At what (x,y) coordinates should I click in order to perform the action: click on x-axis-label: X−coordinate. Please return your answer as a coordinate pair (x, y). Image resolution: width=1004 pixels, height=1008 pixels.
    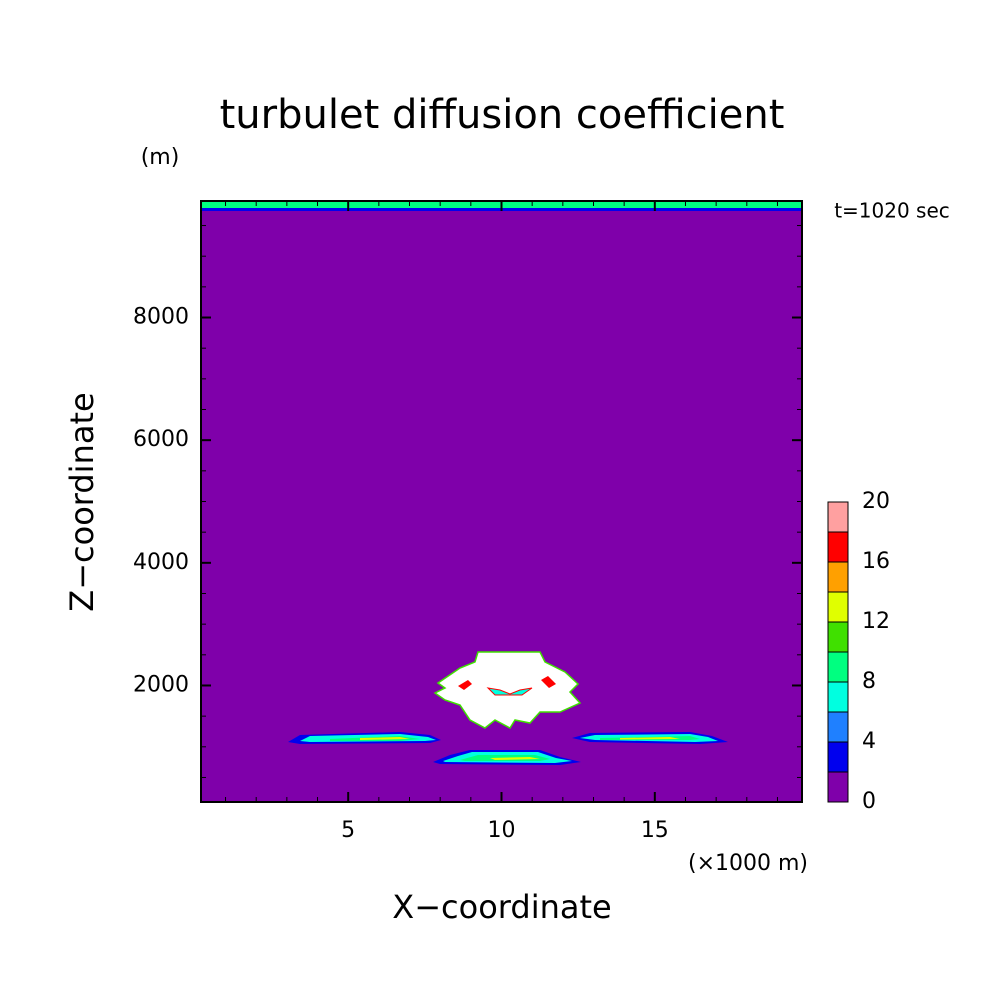
    Looking at the image, I should click on (501, 907).